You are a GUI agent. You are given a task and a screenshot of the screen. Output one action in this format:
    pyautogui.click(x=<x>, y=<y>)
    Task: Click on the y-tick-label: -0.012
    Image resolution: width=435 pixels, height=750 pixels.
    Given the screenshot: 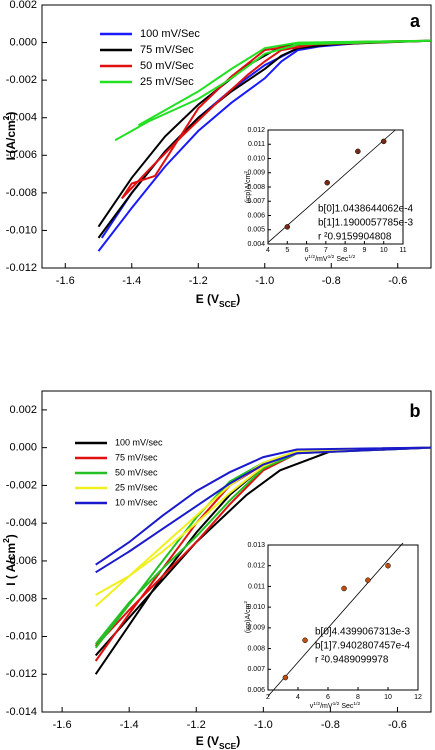 What is the action you would take?
    pyautogui.click(x=21, y=268)
    